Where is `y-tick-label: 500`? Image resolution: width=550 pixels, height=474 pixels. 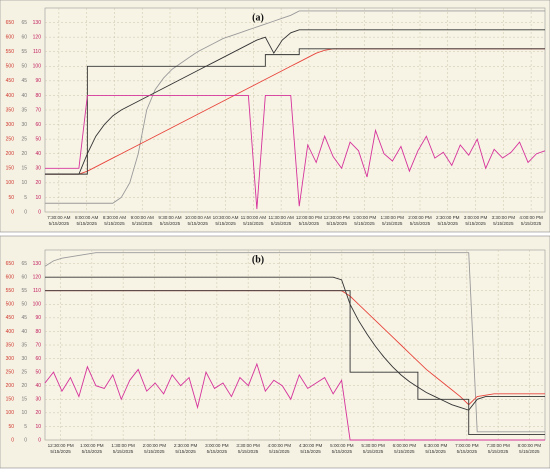
y-tick-label: 500 is located at coordinates (10, 67).